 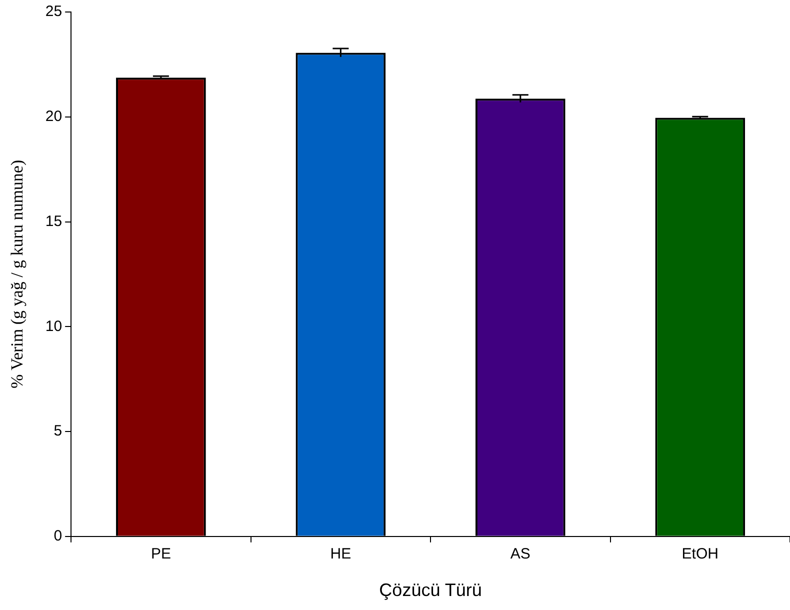 What do you see at coordinates (53, 221) in the screenshot?
I see `y-tick-label: 15` at bounding box center [53, 221].